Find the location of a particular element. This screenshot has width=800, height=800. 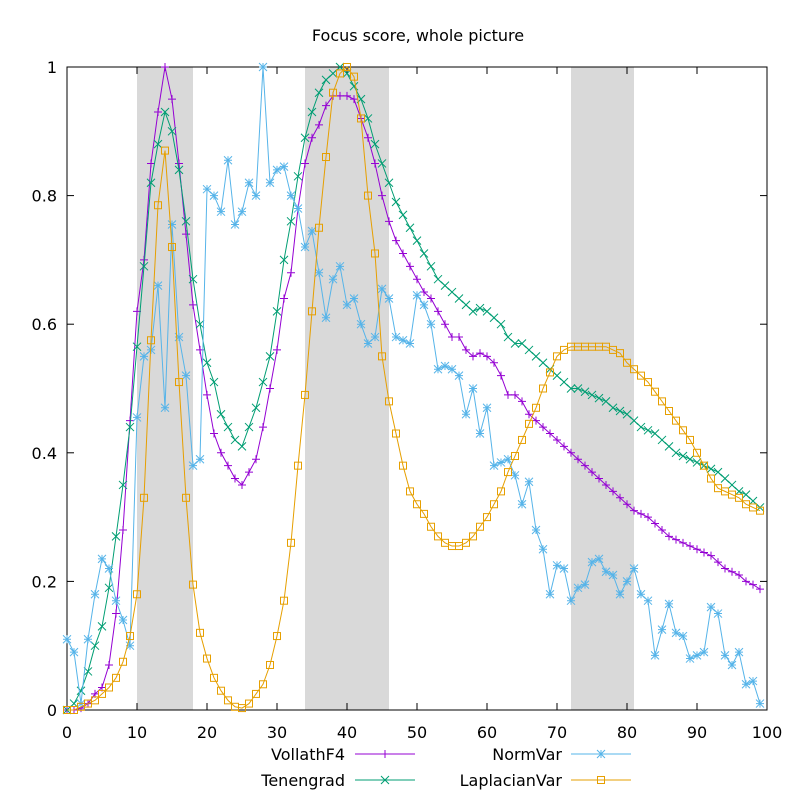

chart-title: Focus score, whole picture is located at coordinates (418, 35).